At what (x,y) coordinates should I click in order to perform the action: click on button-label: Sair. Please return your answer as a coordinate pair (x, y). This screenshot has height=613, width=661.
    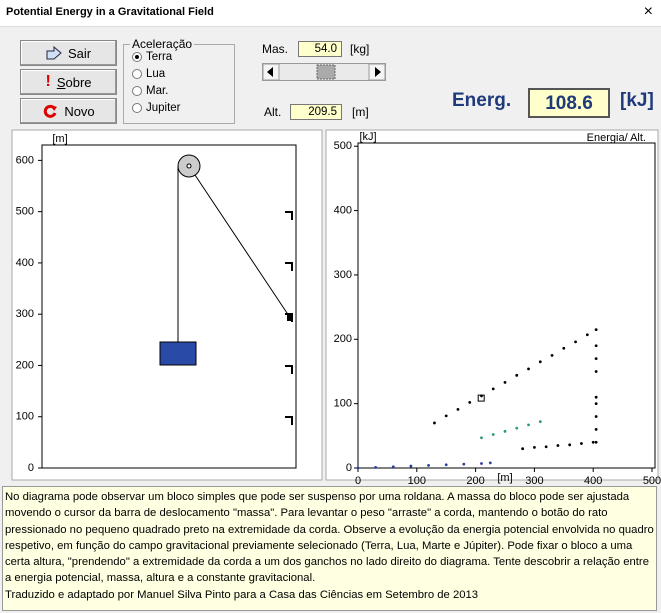
    Looking at the image, I should click on (79, 53).